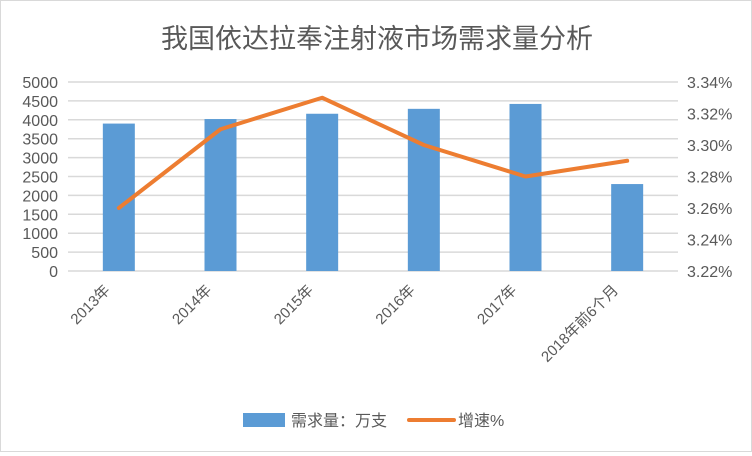  I want to click on y-left-tick-label: 2000, so click(40, 196).